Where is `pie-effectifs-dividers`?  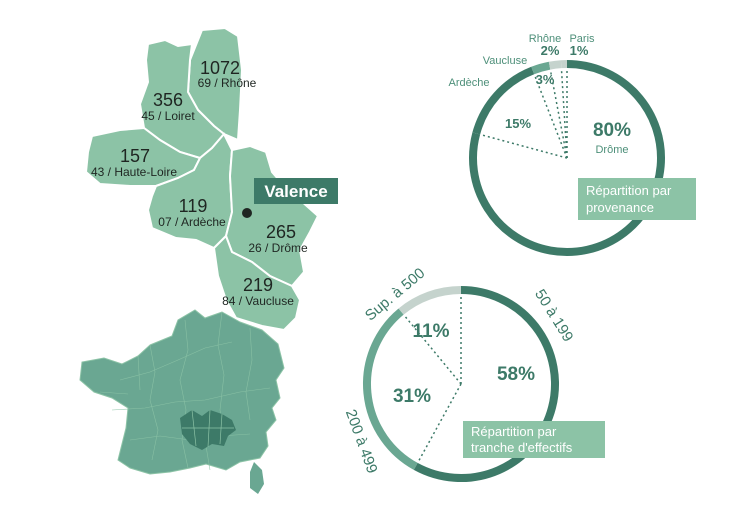 pie-effectifs-dividers is located at coordinates (432, 379).